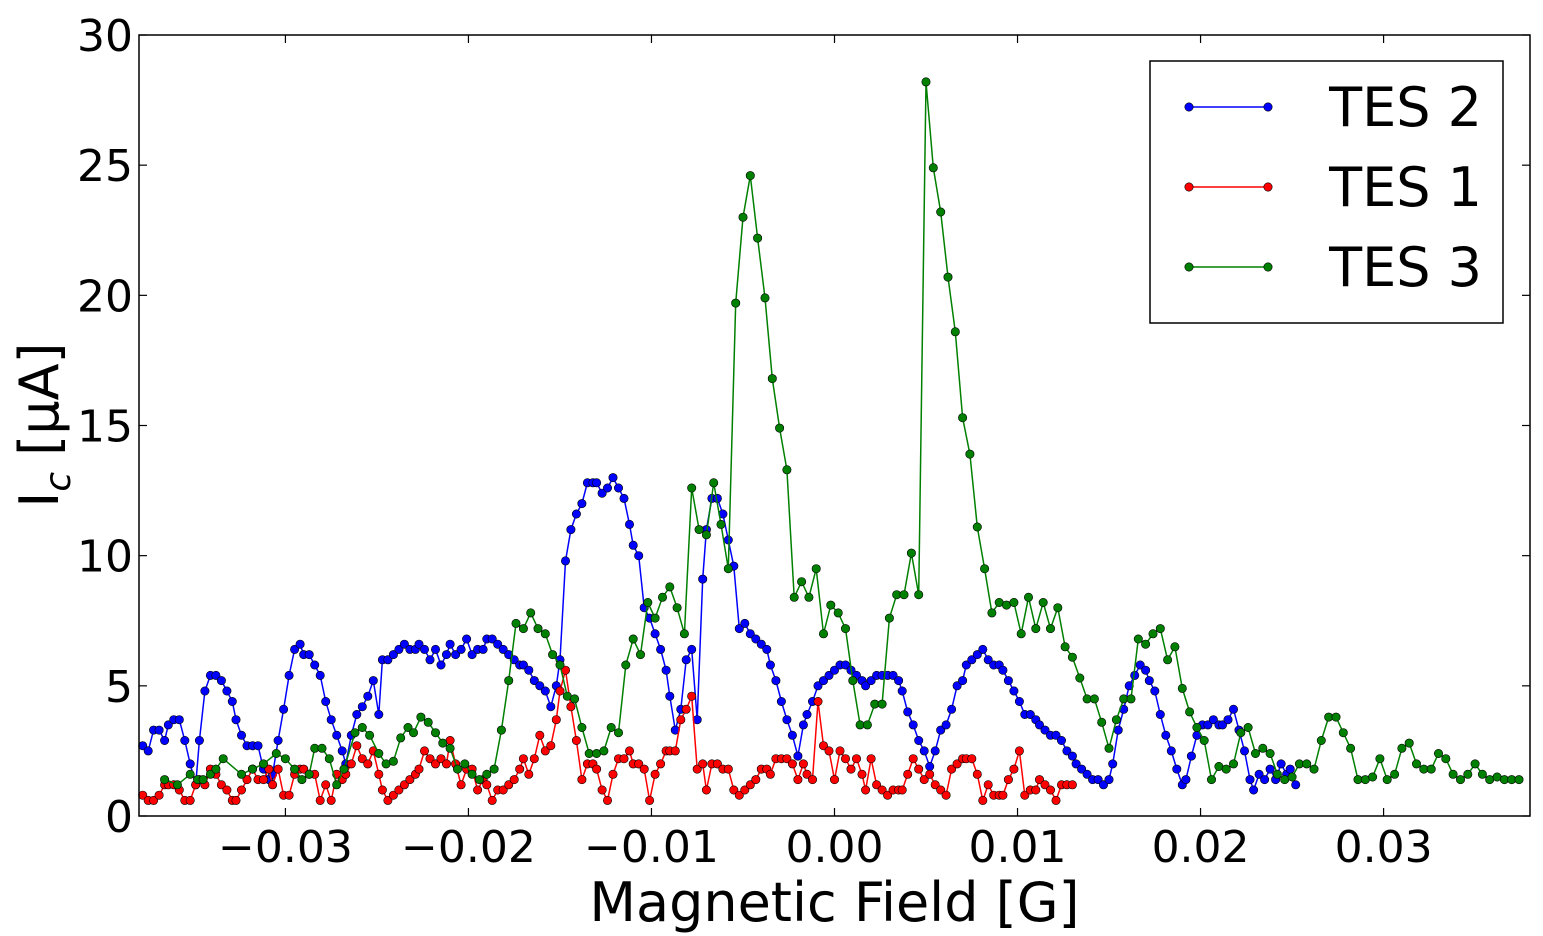 The width and height of the screenshot is (1543, 936). Describe the element at coordinates (1201, 847) in the screenshot. I see `x-tick-label: 0.02` at that location.